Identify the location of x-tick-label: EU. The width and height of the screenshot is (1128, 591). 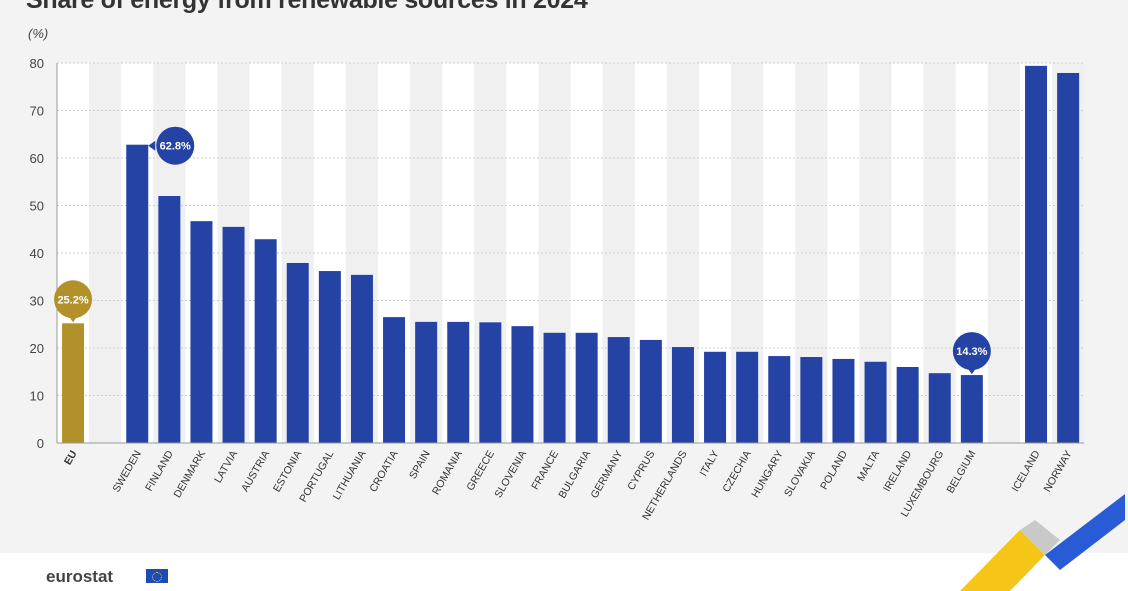
(71, 458).